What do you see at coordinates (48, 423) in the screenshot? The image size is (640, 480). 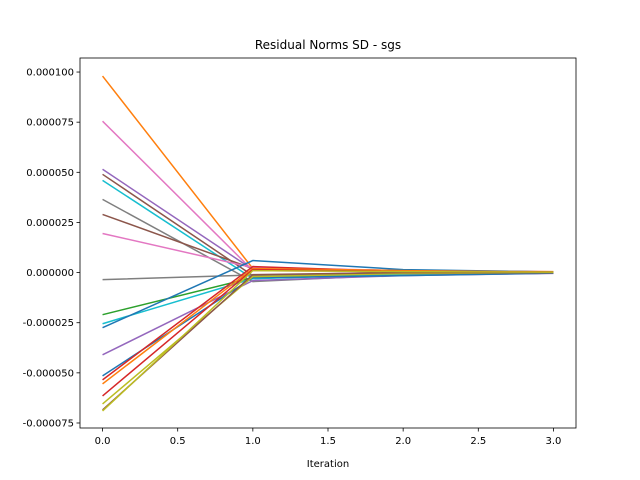 I see `y-tick-label: -0.000075` at bounding box center [48, 423].